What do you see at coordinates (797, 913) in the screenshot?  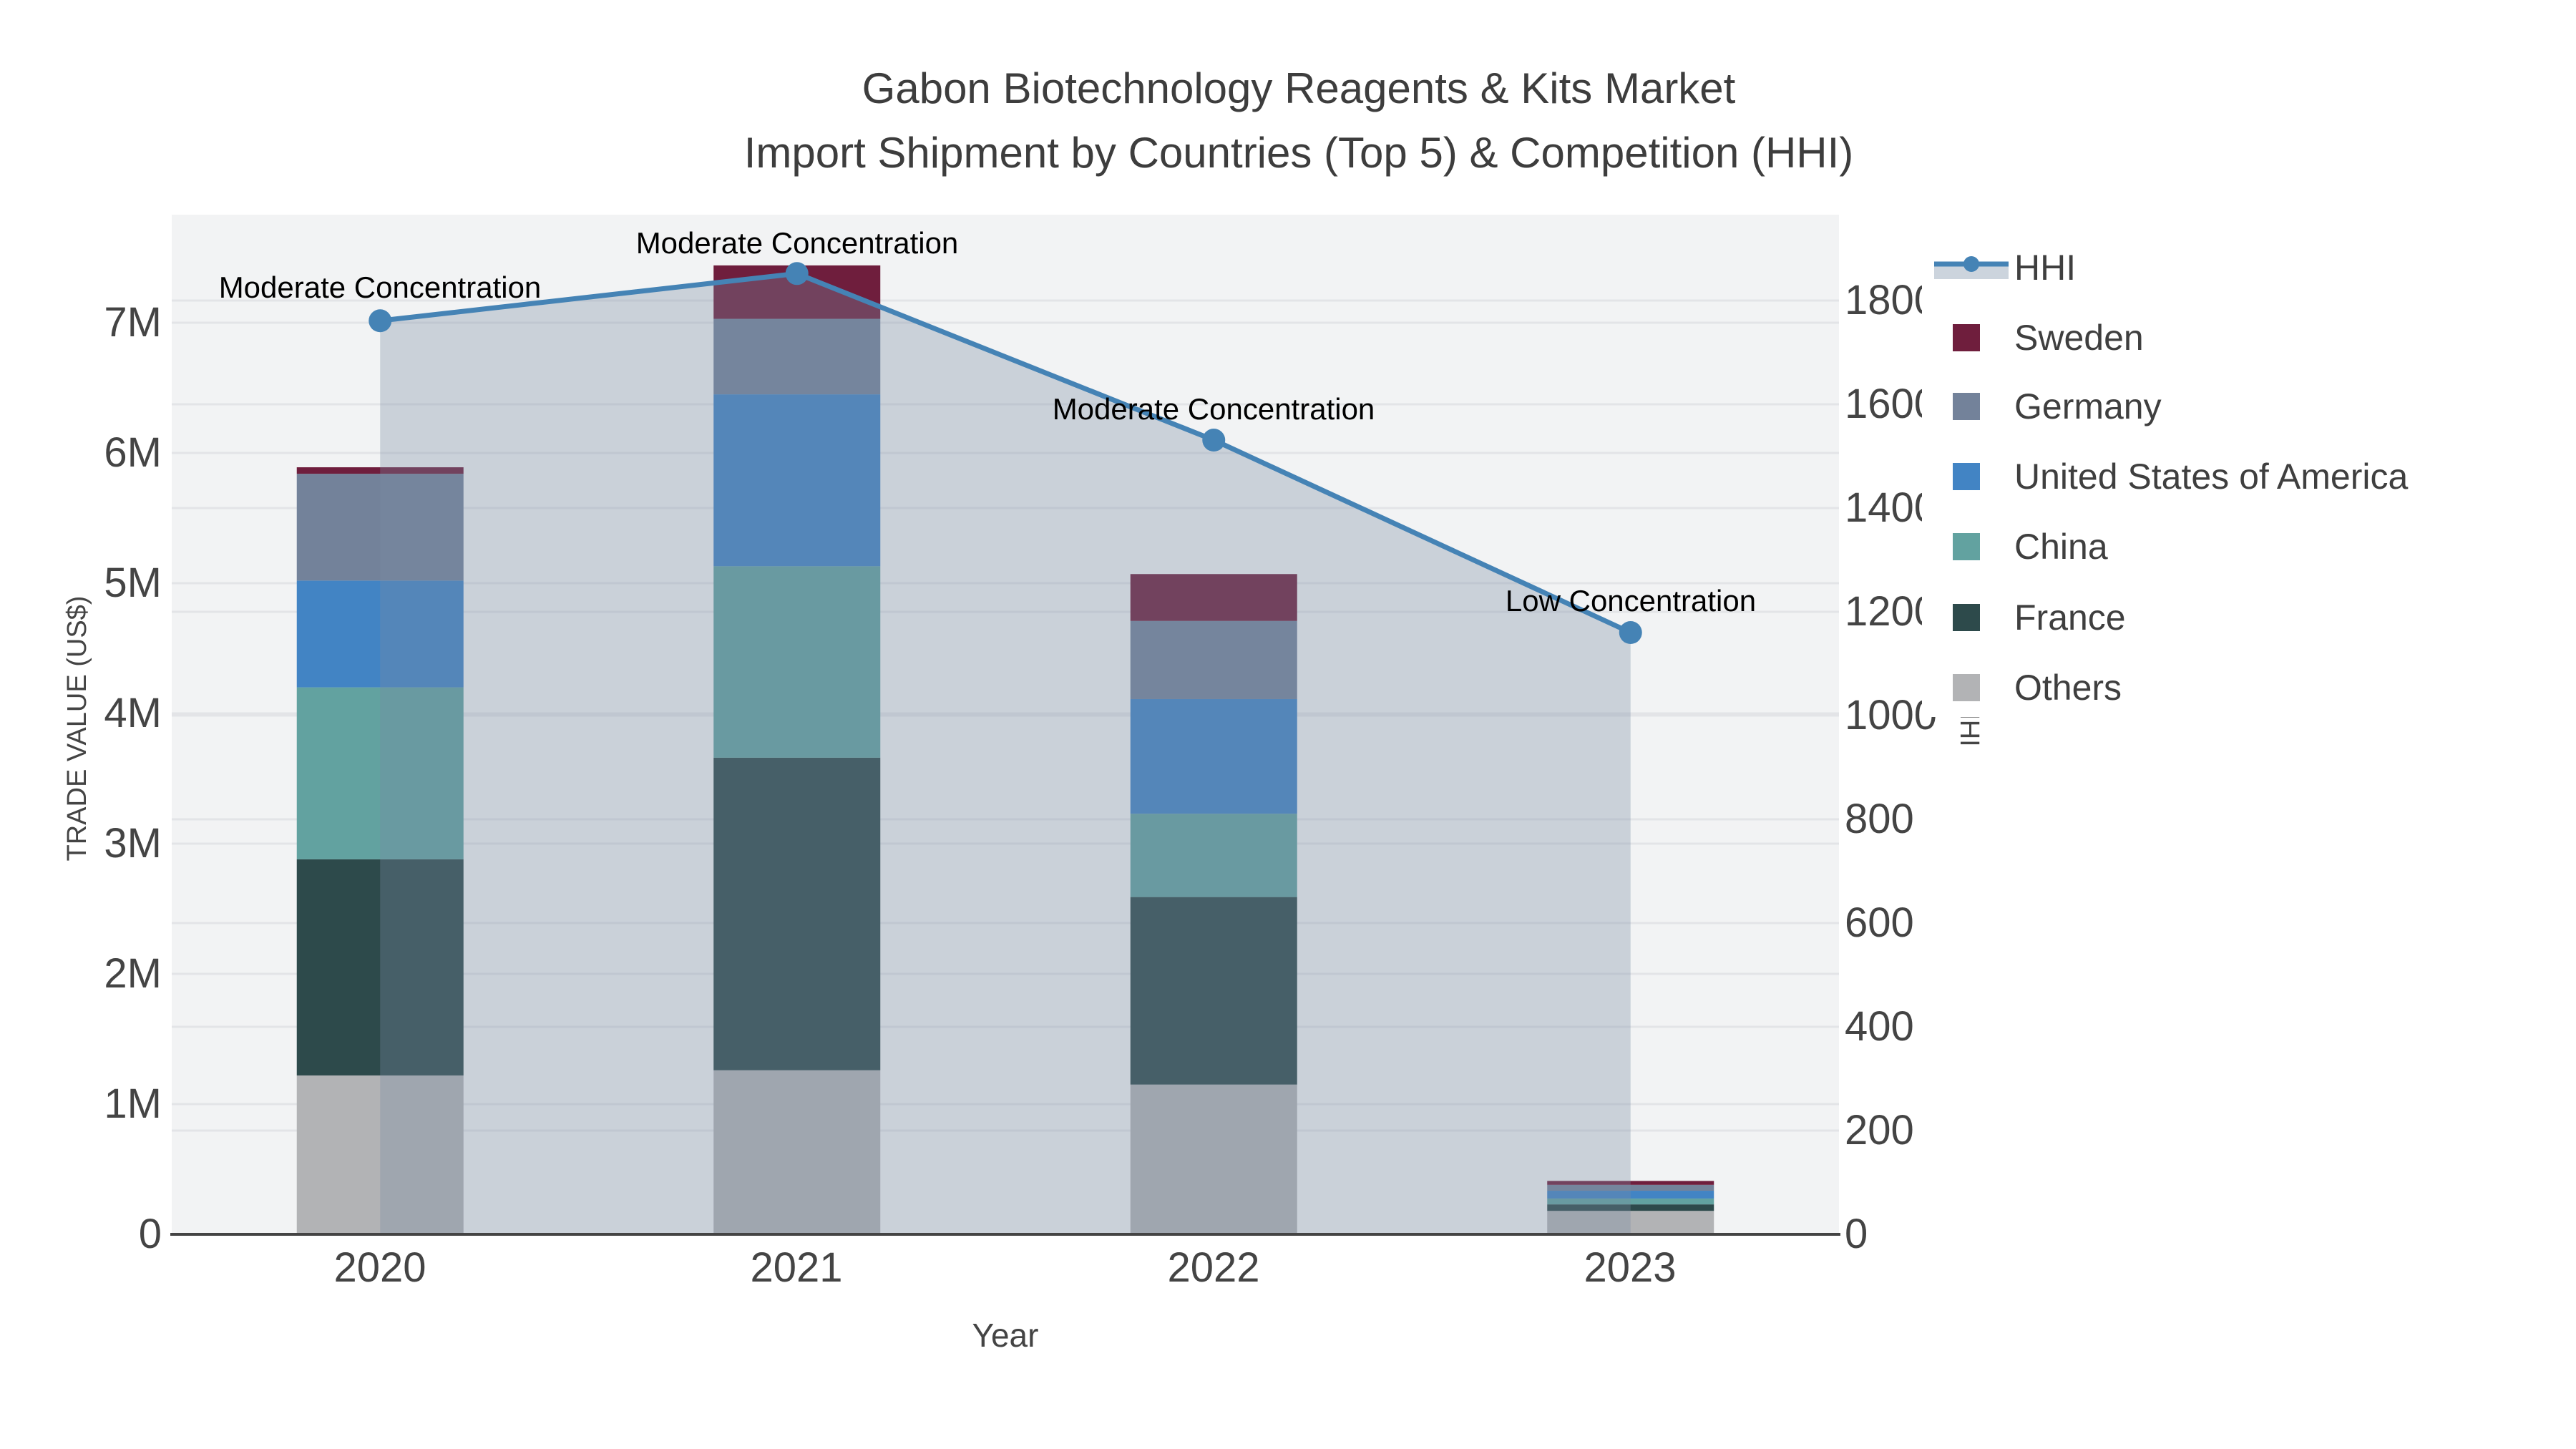 I see `bar-segment-france-2021` at bounding box center [797, 913].